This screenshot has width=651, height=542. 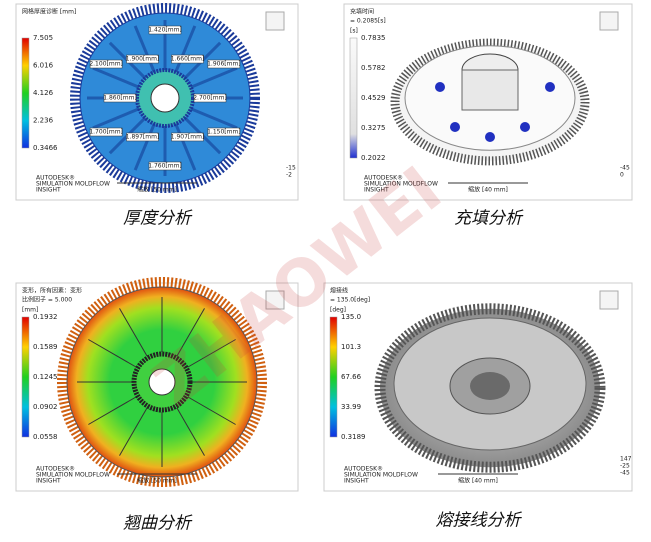 What do you see at coordinates (158, 524) in the screenshot?
I see `caption: 翘曲分析` at bounding box center [158, 524].